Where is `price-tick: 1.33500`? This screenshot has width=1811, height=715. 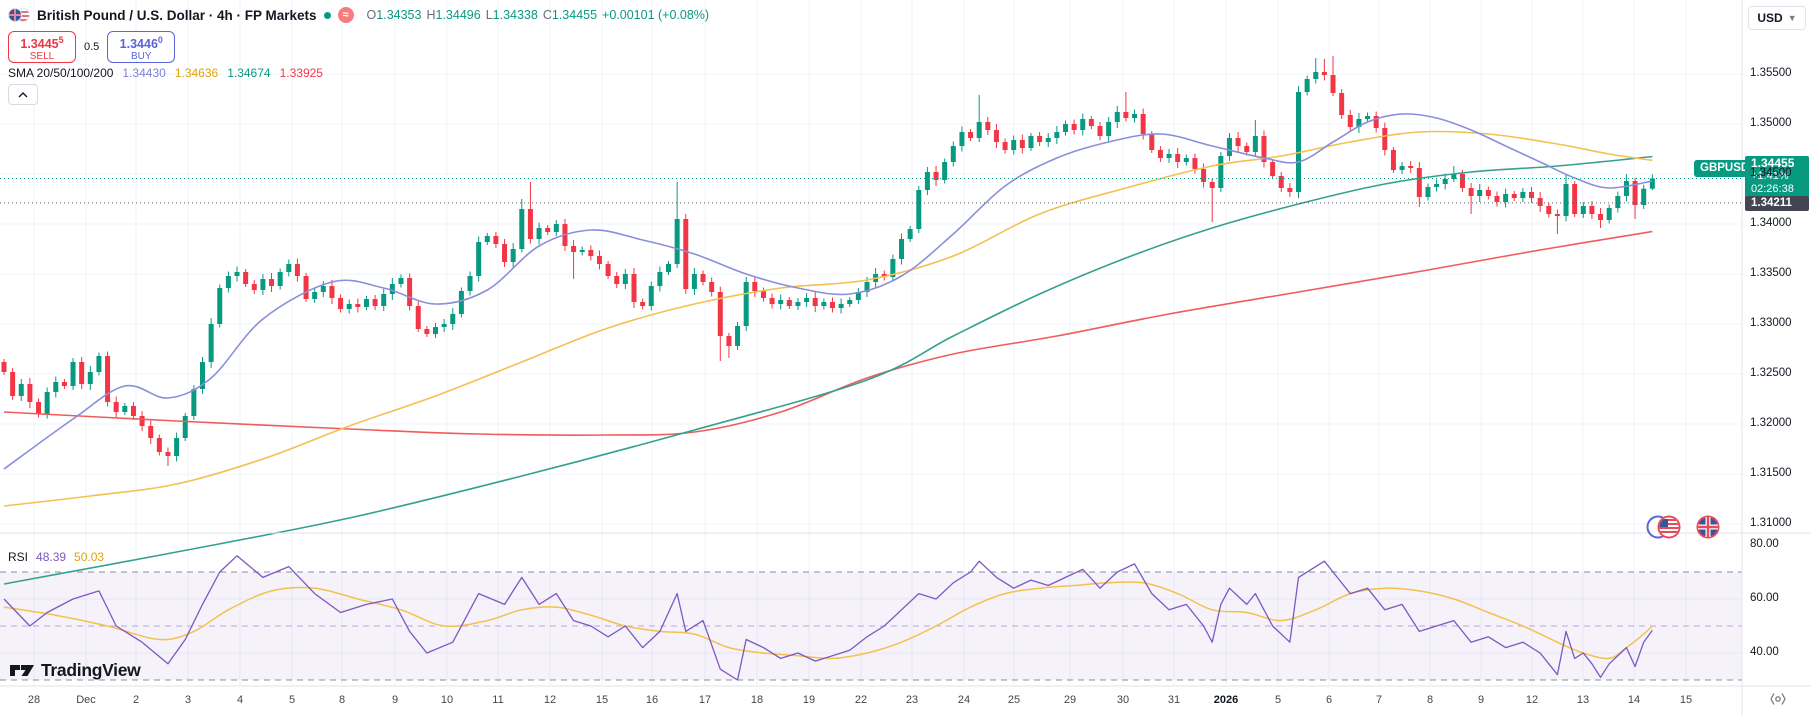 price-tick: 1.33500 is located at coordinates (1771, 273).